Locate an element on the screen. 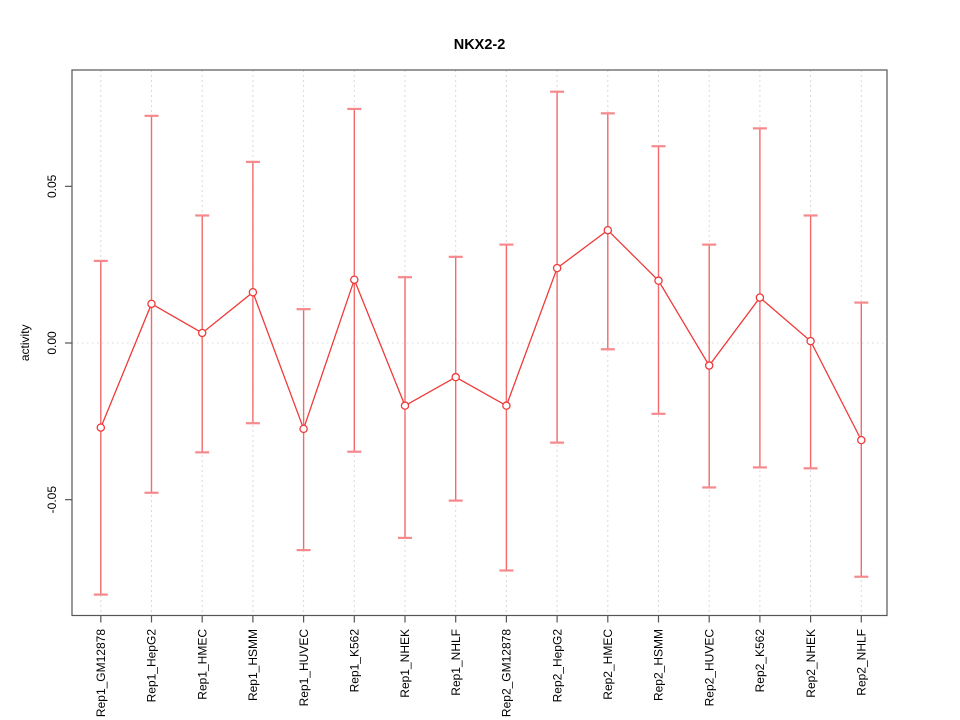 Image resolution: width=960 pixels, height=720 pixels. x-tick-label: Rep1_NHEK is located at coordinates (405, 663).